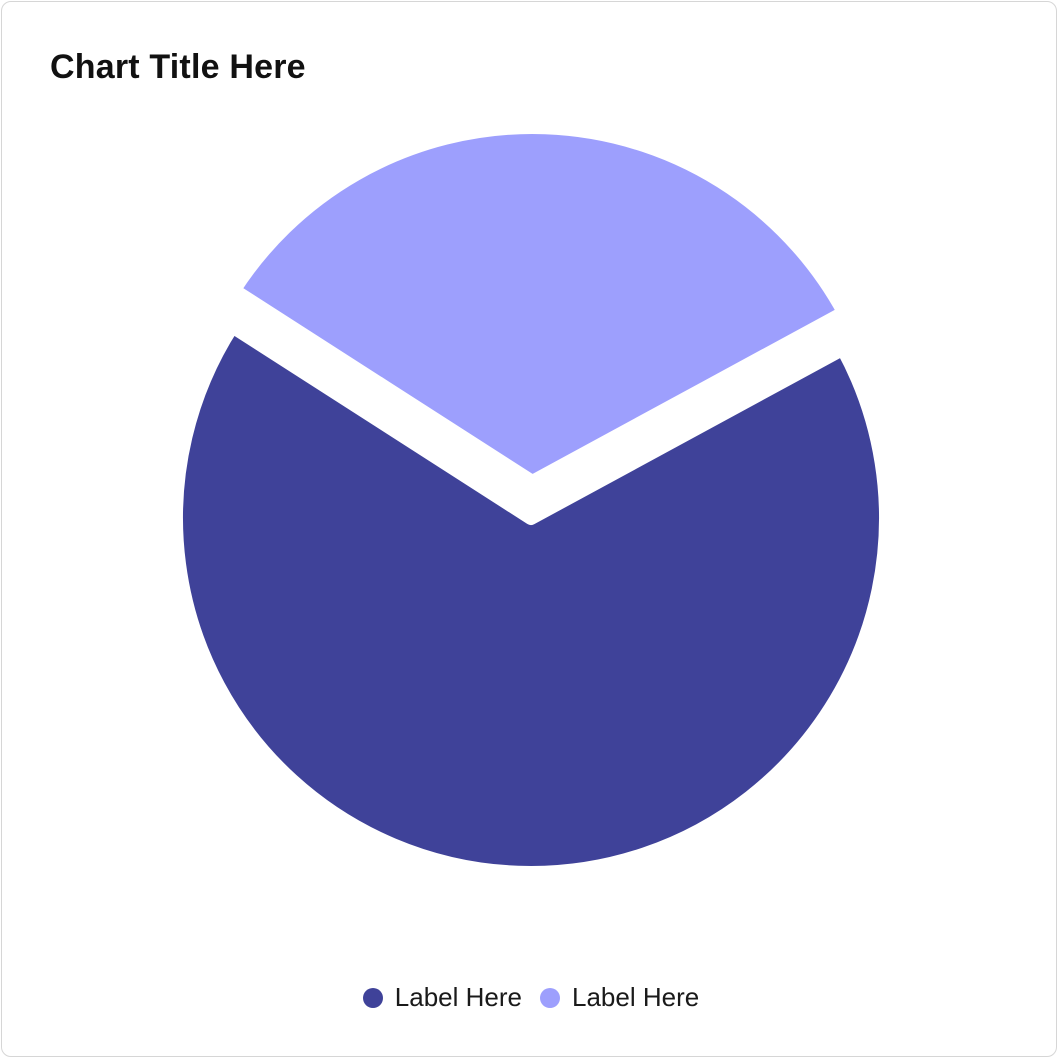  Describe the element at coordinates (178, 67) in the screenshot. I see `chart-title: Chart Title Here` at that location.